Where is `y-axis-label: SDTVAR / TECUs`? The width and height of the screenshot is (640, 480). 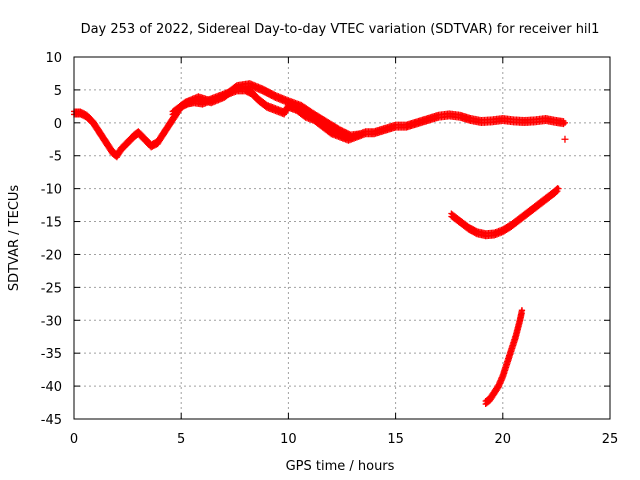
y-axis-label: SDTVAR / TECUs is located at coordinates (14, 238).